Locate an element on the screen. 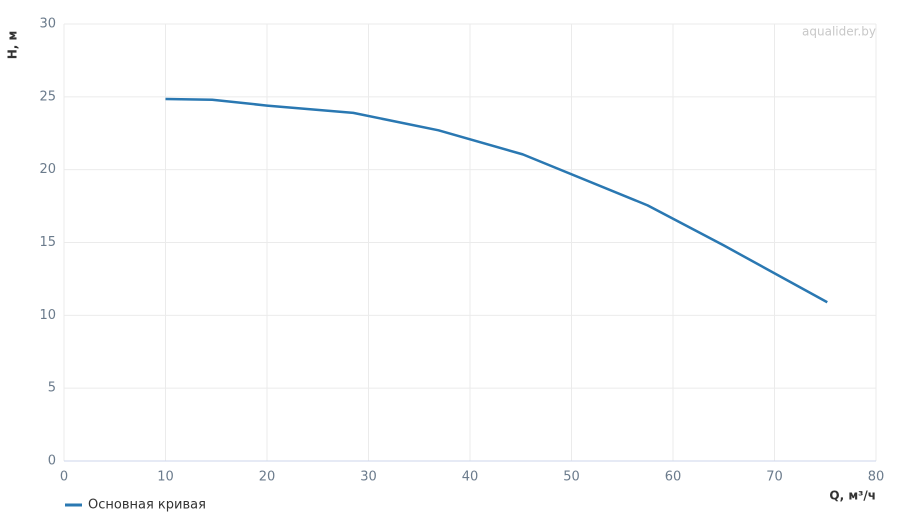 This screenshot has height=520, width=900. x-tick-label: 20 is located at coordinates (267, 477).